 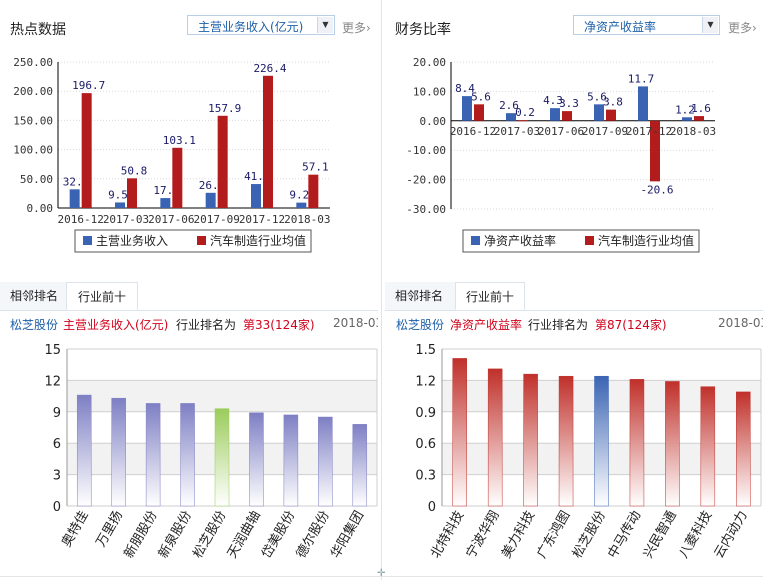 What do you see at coordinates (754, 28) in the screenshot?
I see `chevron-right-icon: ›` at bounding box center [754, 28].